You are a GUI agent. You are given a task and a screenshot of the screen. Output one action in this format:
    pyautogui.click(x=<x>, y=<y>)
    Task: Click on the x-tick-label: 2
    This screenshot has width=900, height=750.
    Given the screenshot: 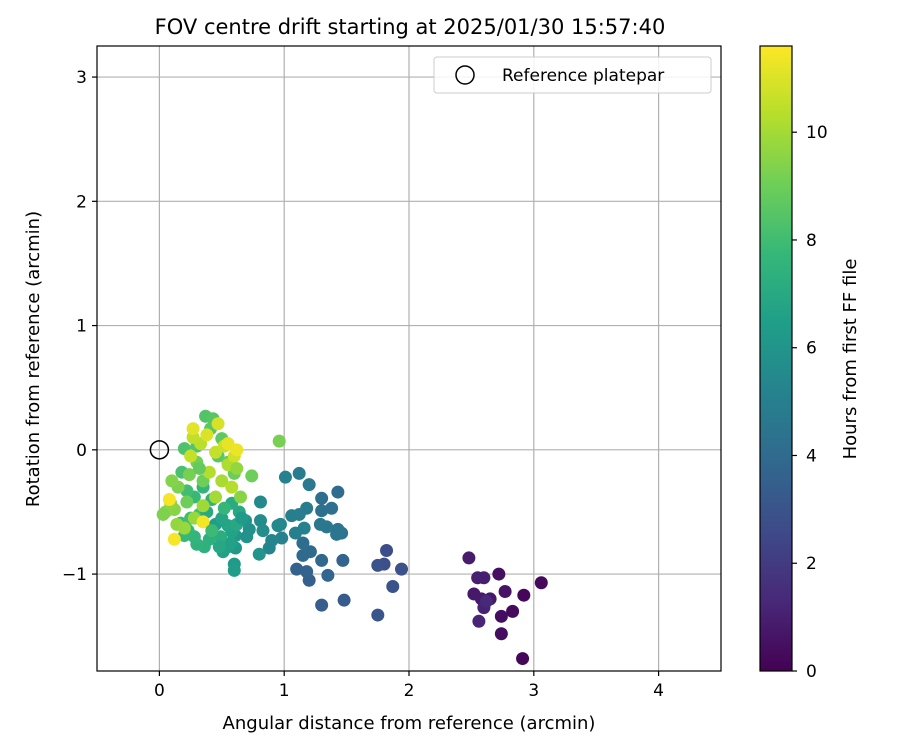 What is the action you would take?
    pyautogui.click(x=409, y=691)
    